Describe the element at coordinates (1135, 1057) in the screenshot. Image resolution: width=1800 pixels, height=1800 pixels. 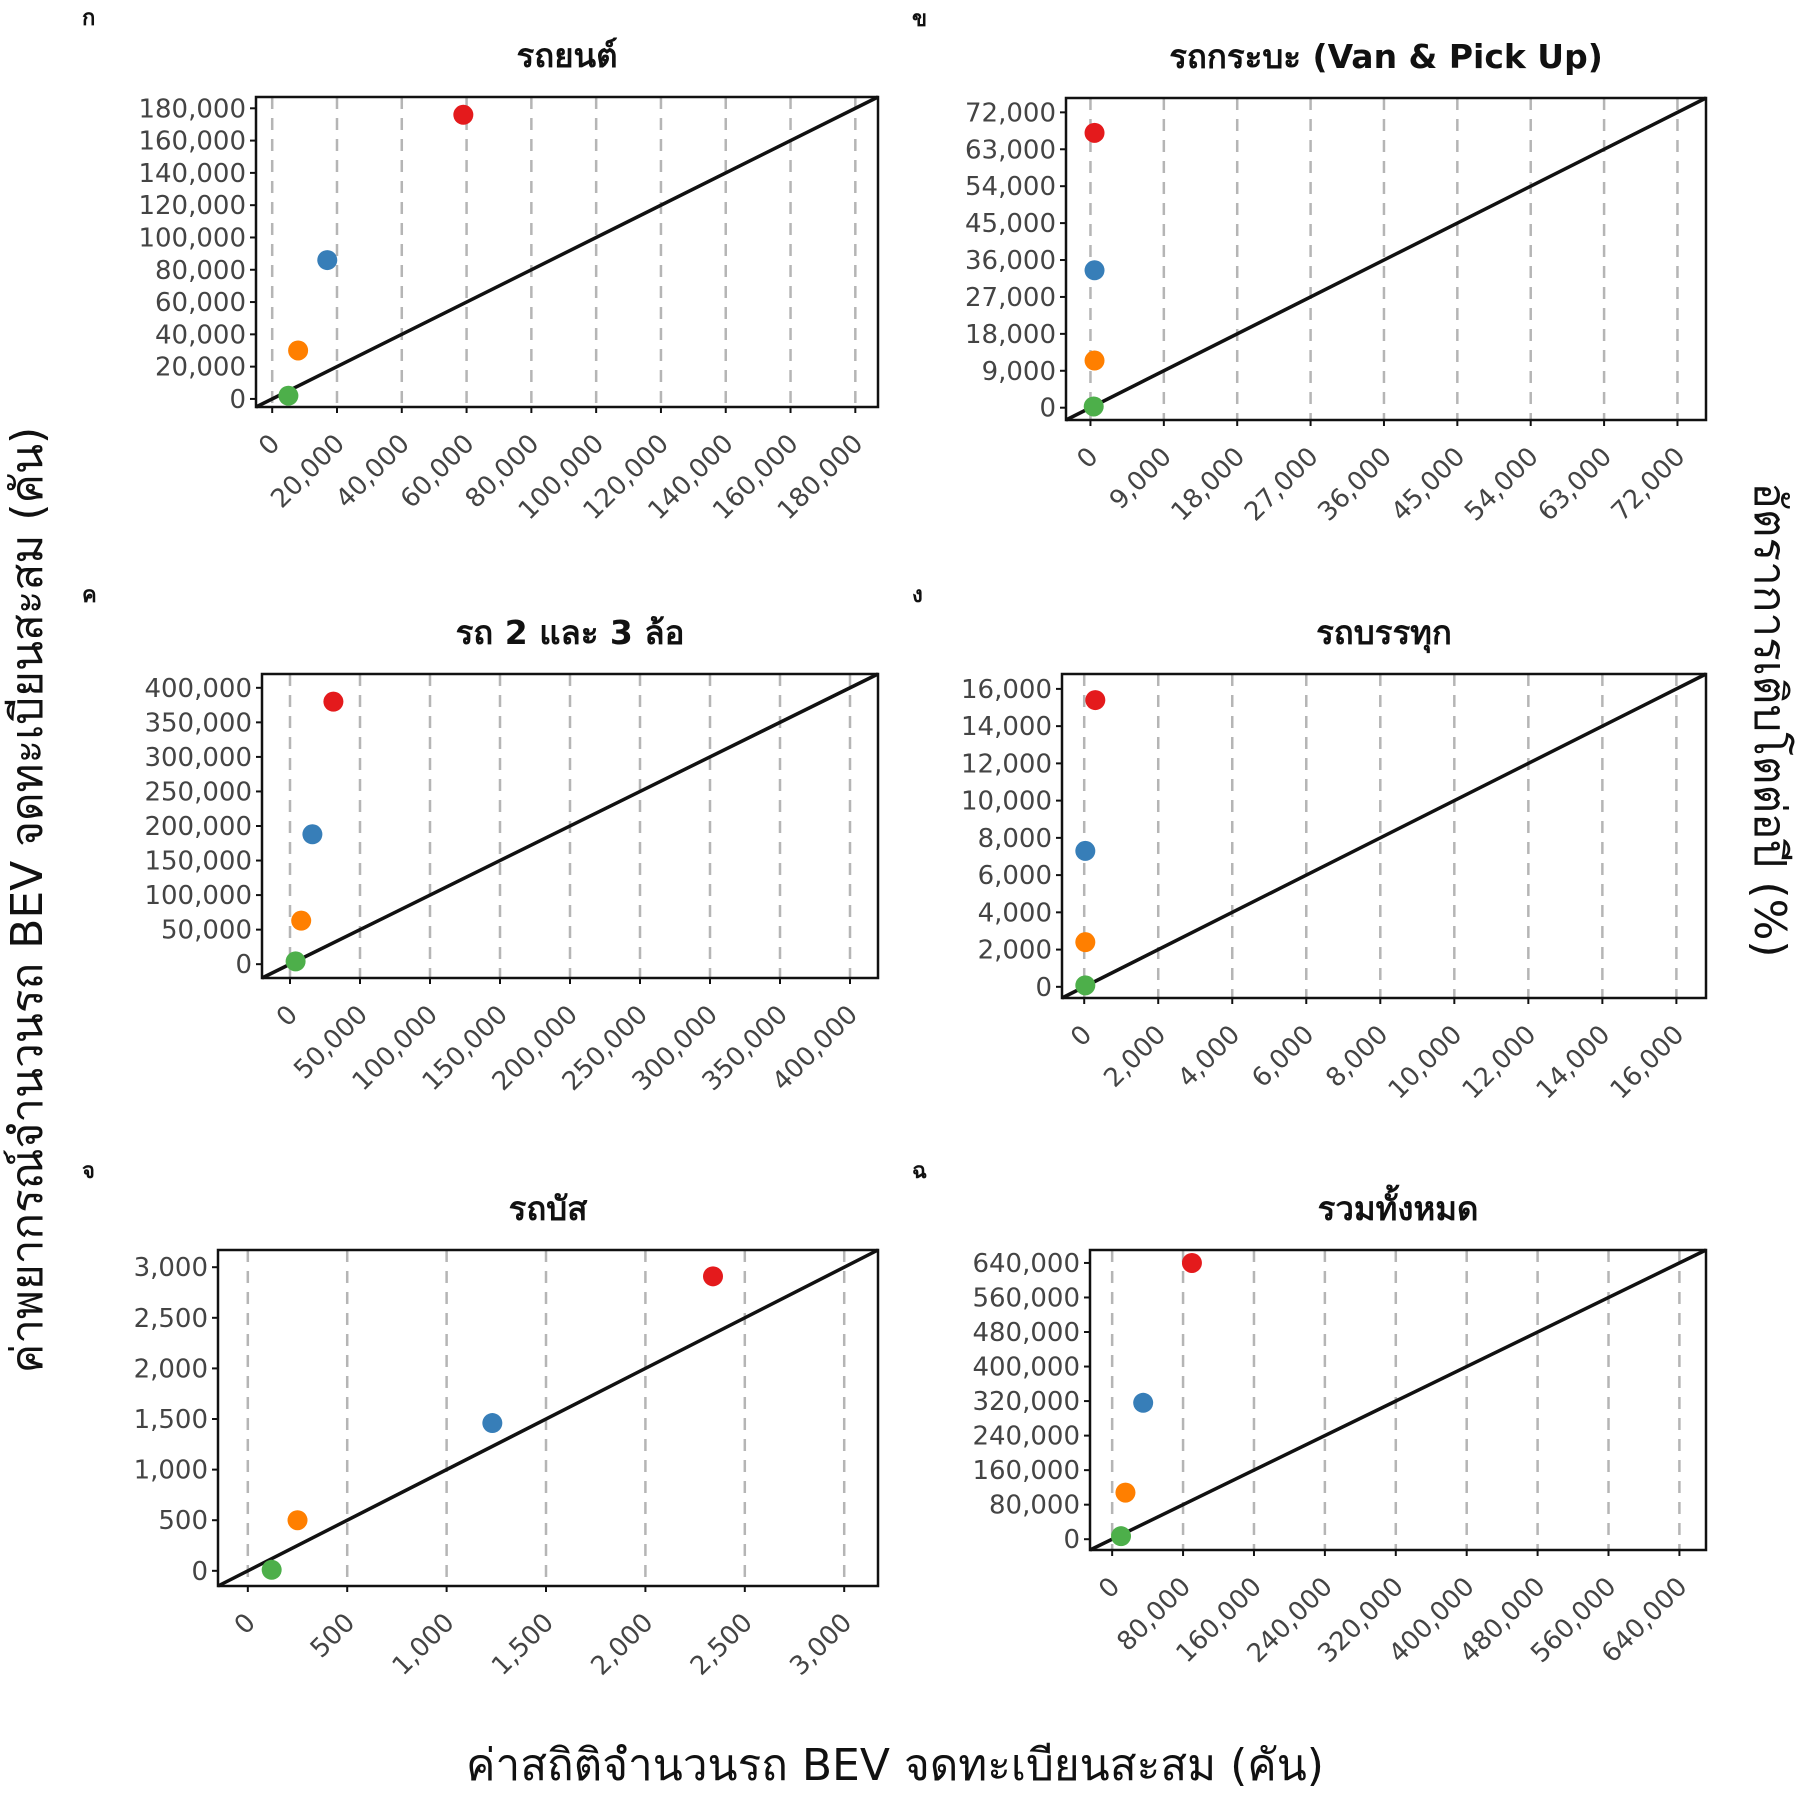
I see `x-tick-label: 2,000` at that location.